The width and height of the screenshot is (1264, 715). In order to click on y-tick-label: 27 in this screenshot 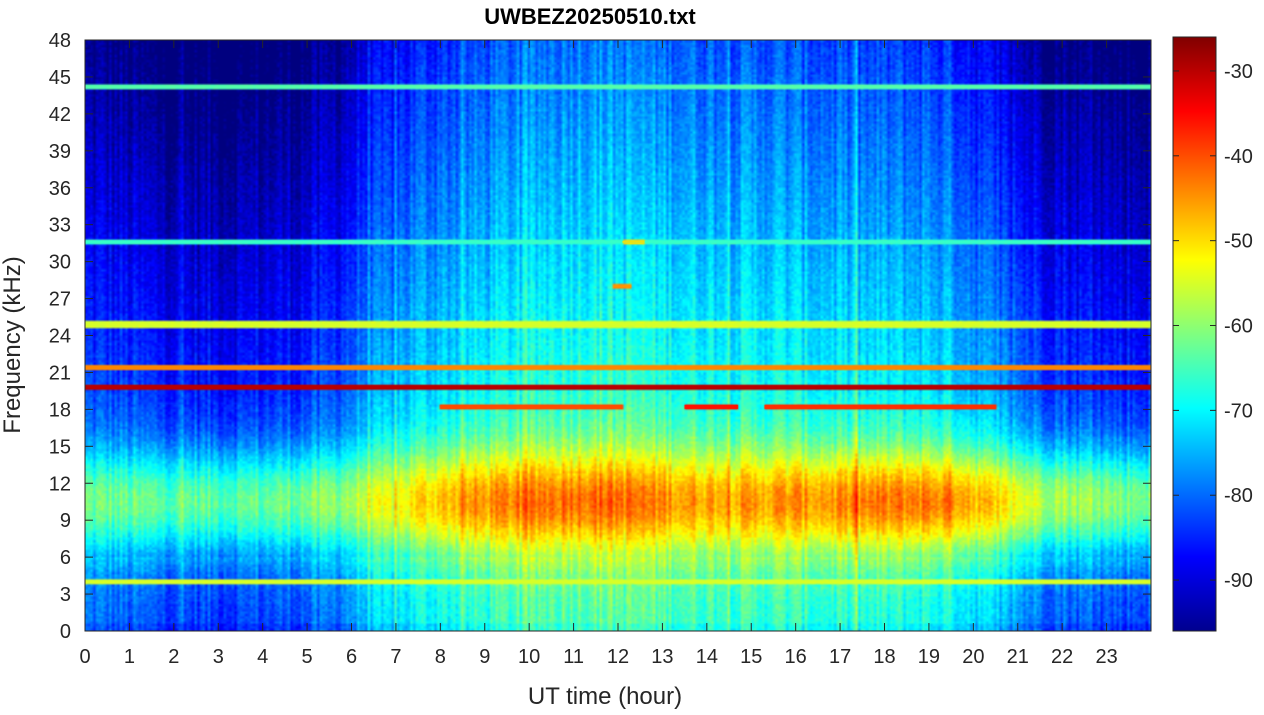, I will do `click(60, 300)`.